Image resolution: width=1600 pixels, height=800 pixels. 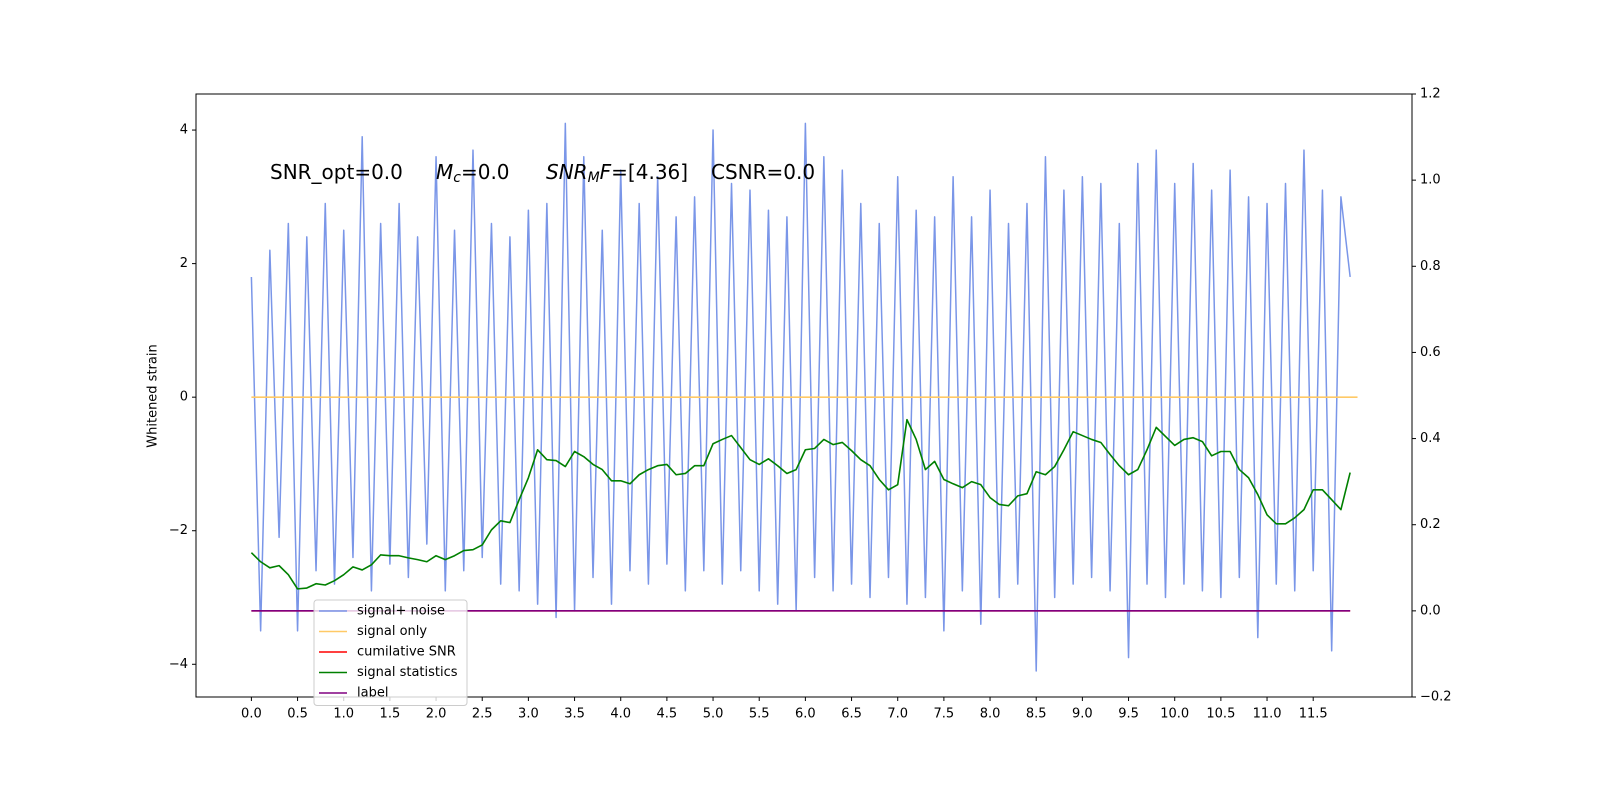 What do you see at coordinates (574, 714) in the screenshot?
I see `x-tick-label: 3.5` at bounding box center [574, 714].